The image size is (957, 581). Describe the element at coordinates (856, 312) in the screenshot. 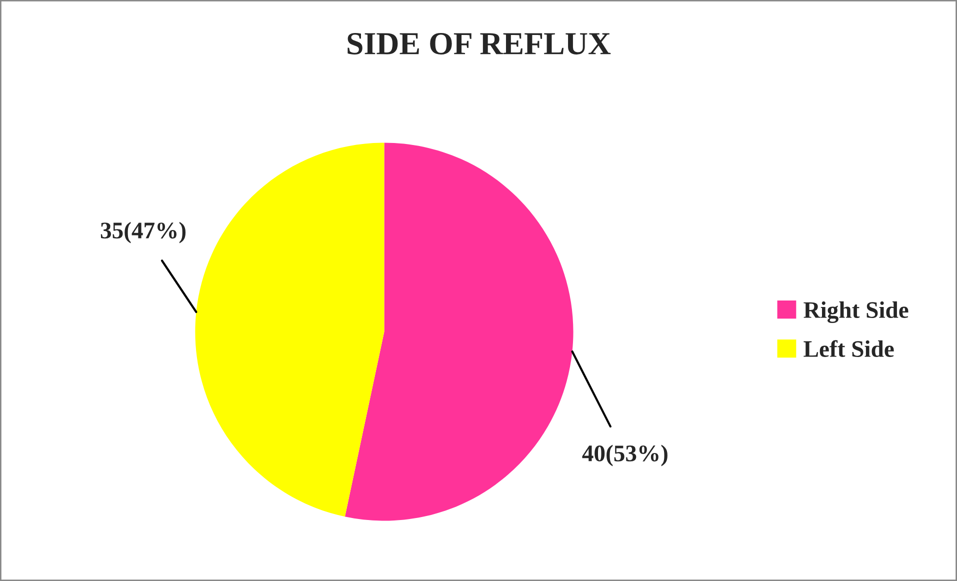

I see `legend-label: Right Side` at that location.